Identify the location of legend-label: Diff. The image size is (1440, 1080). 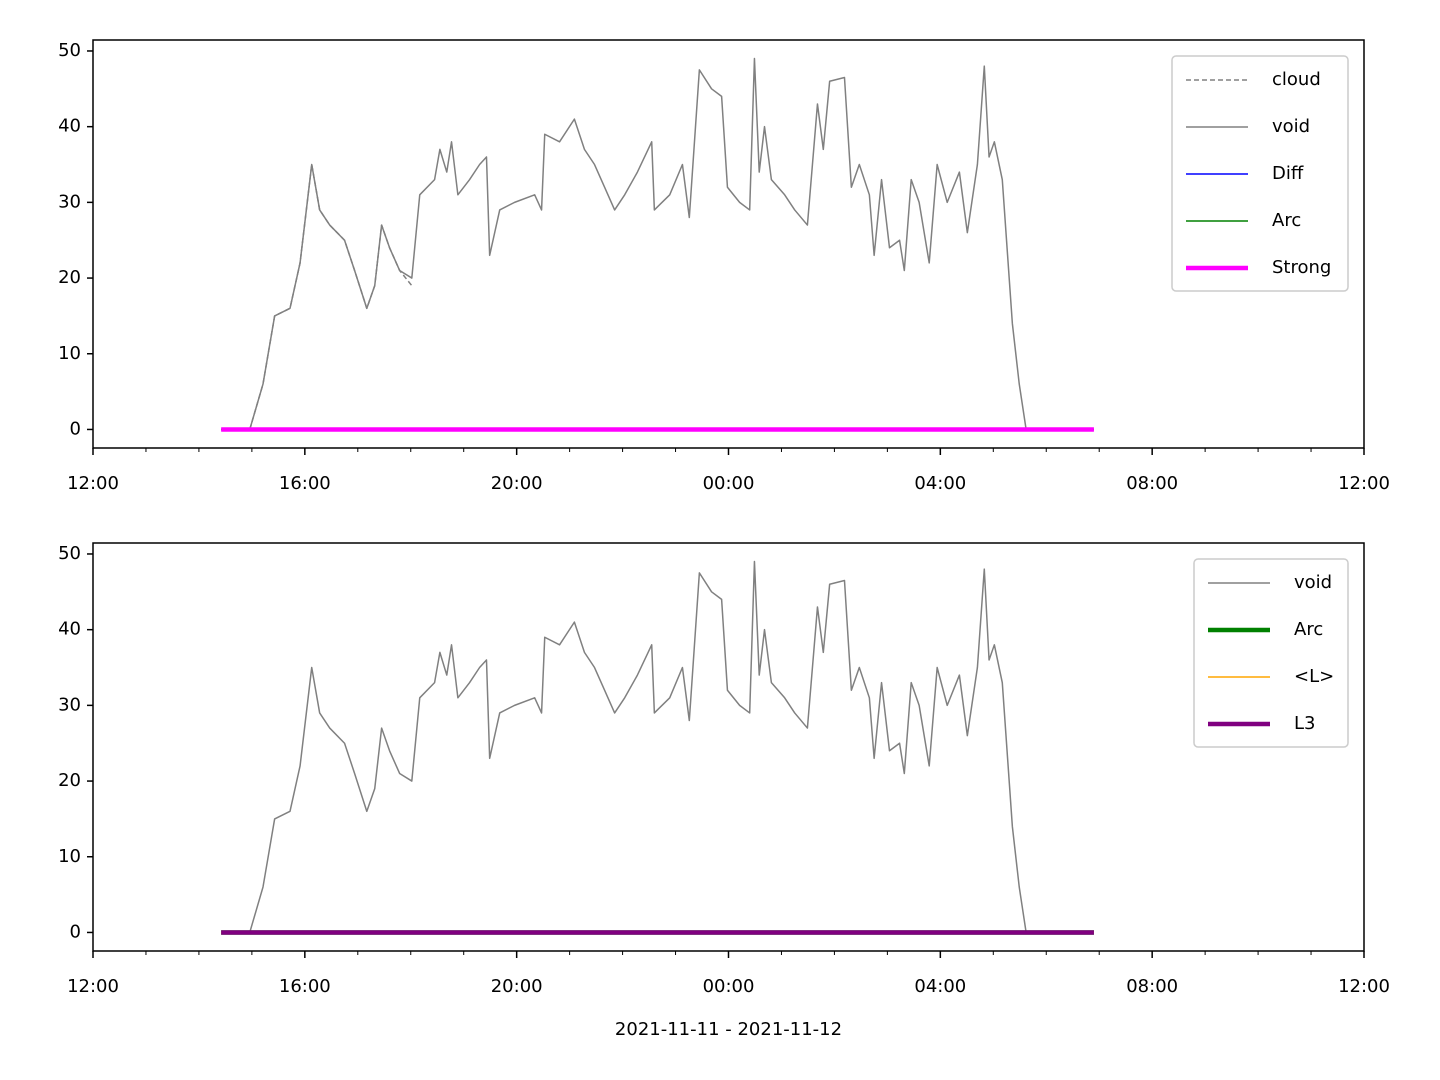
(1288, 173).